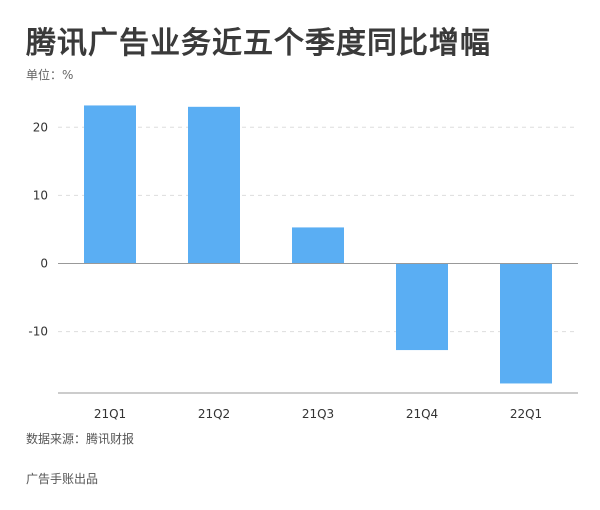  Describe the element at coordinates (110, 414) in the screenshot. I see `x-tick-label: 21Q1` at that location.